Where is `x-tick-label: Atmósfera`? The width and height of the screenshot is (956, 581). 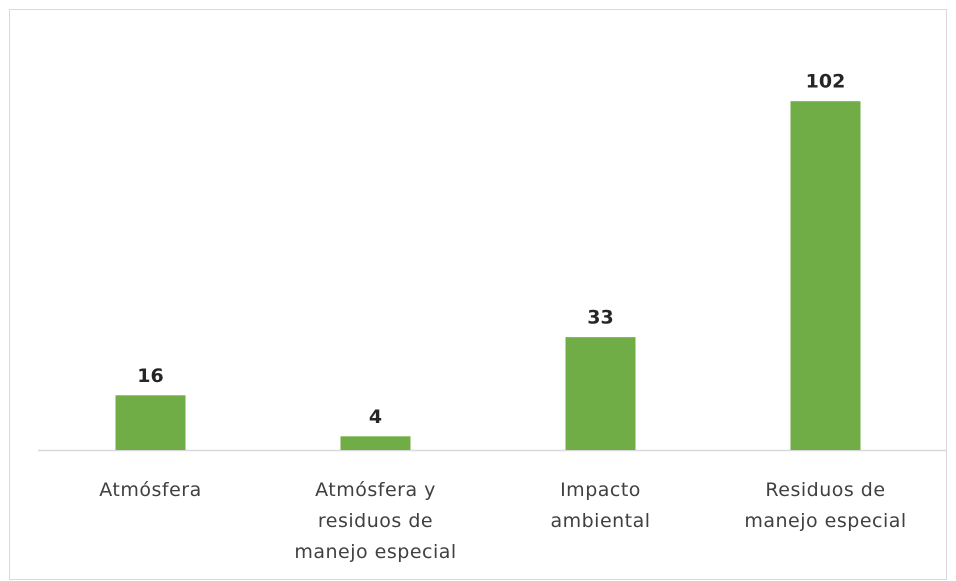 x-tick-label: Atmósfera is located at coordinates (150, 490).